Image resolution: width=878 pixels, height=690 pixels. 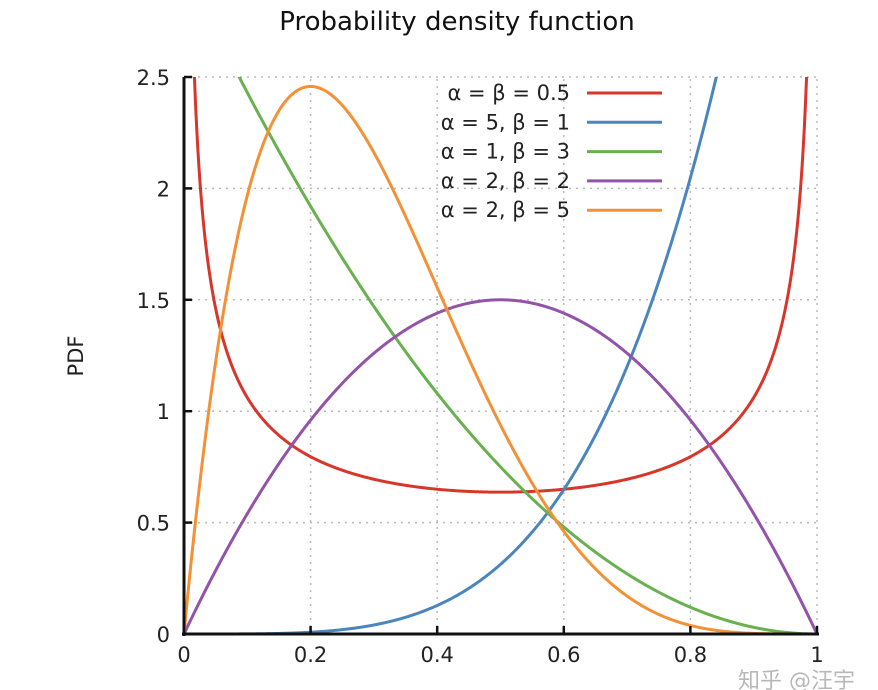 What do you see at coordinates (796, 679) in the screenshot?
I see `watermark: 知乎 @汪宇` at bounding box center [796, 679].